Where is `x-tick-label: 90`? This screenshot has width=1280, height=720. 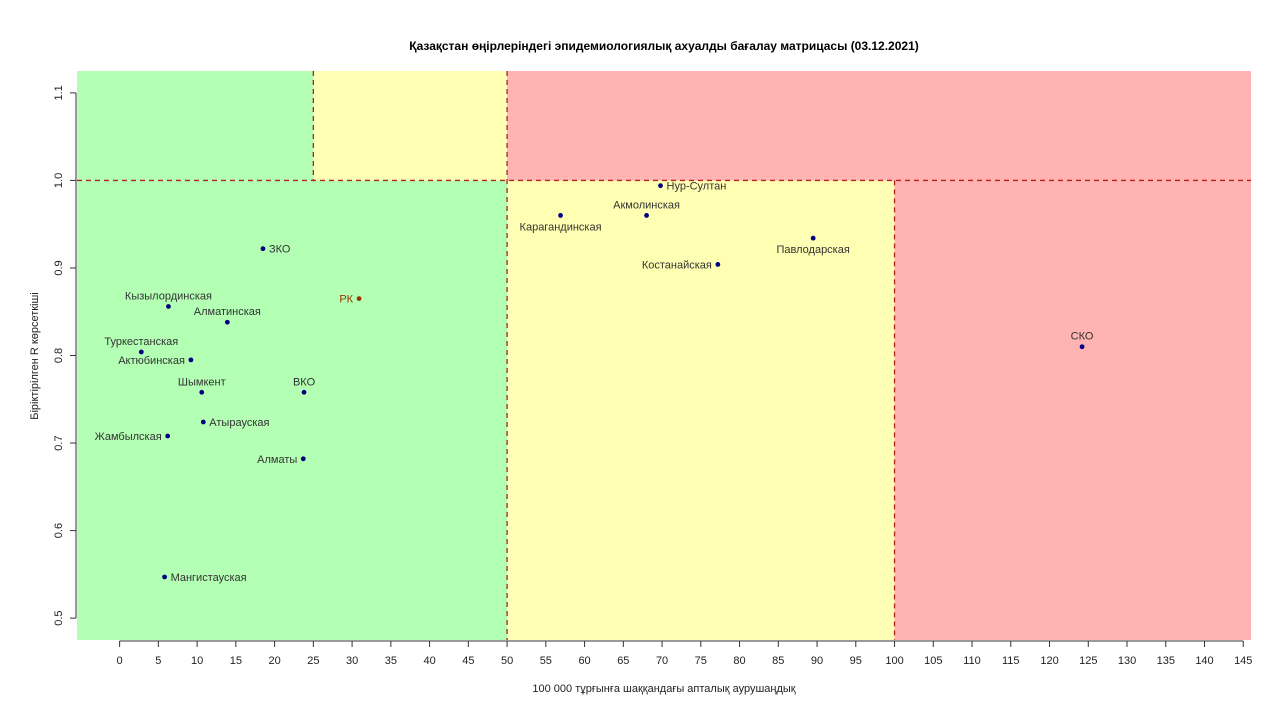
x-tick-label: 90 is located at coordinates (817, 661).